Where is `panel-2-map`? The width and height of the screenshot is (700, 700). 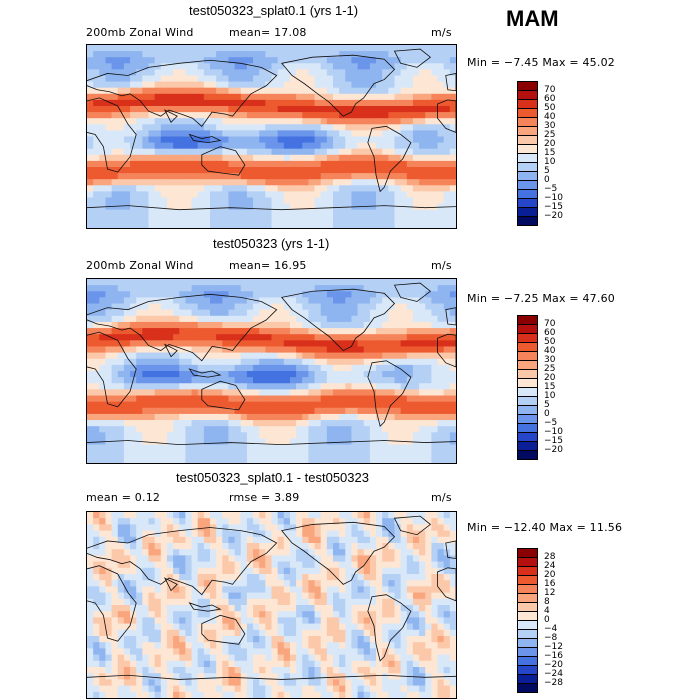 panel-2-map is located at coordinates (271, 371).